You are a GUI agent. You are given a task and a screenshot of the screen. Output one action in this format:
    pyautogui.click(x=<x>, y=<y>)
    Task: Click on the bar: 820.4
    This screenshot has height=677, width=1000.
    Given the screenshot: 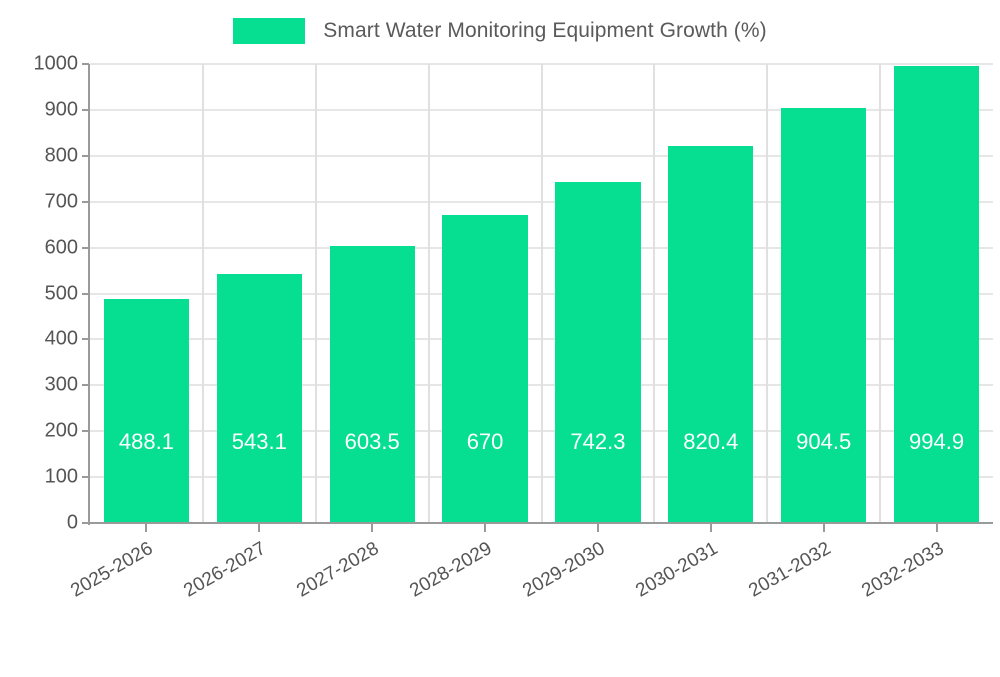 What is the action you would take?
    pyautogui.click(x=711, y=334)
    